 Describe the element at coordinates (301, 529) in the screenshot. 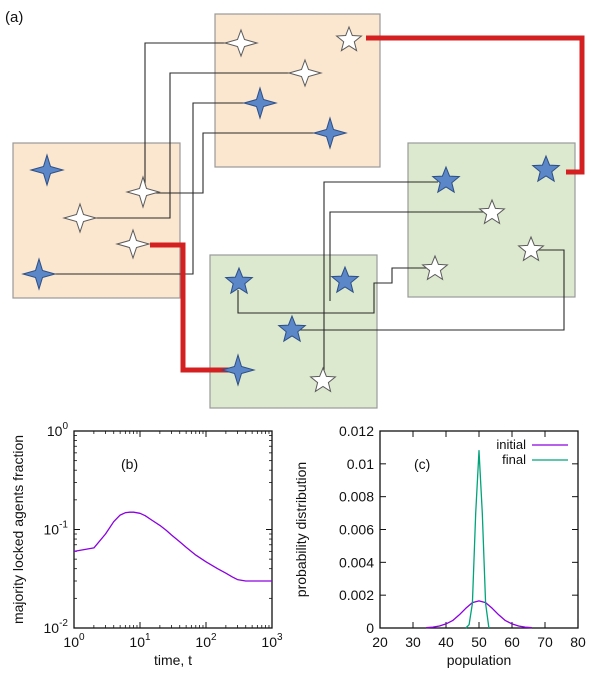

I see `y-axis-label: probability distribution` at that location.